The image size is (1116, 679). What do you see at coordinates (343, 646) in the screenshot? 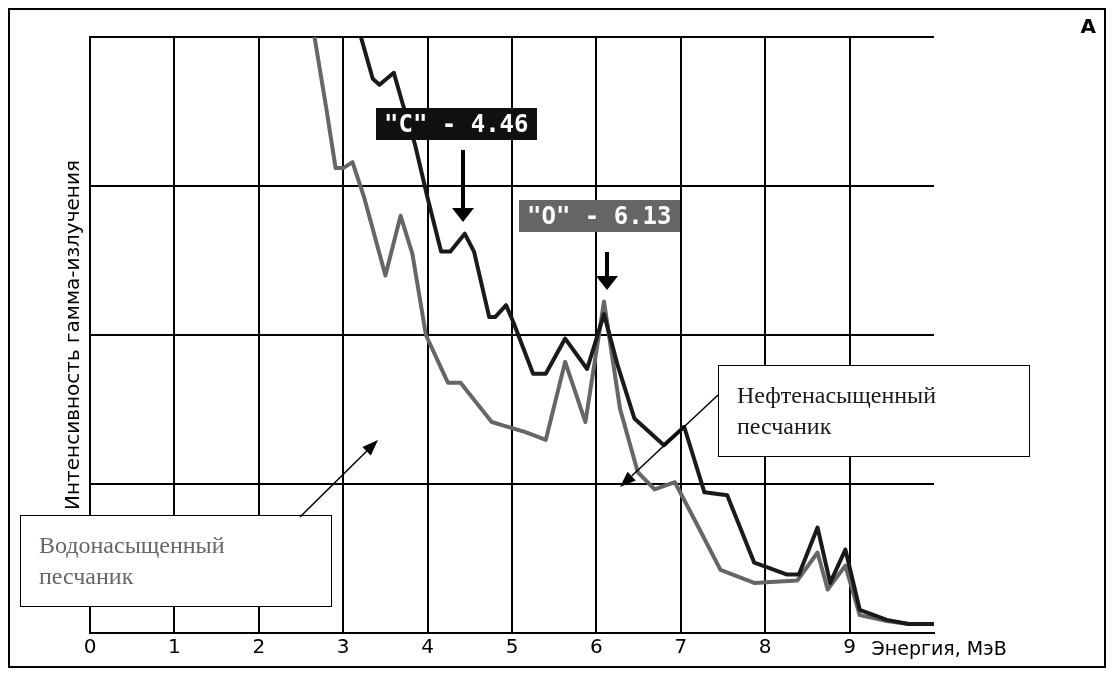
I see `x-tick-label: 3` at bounding box center [343, 646].